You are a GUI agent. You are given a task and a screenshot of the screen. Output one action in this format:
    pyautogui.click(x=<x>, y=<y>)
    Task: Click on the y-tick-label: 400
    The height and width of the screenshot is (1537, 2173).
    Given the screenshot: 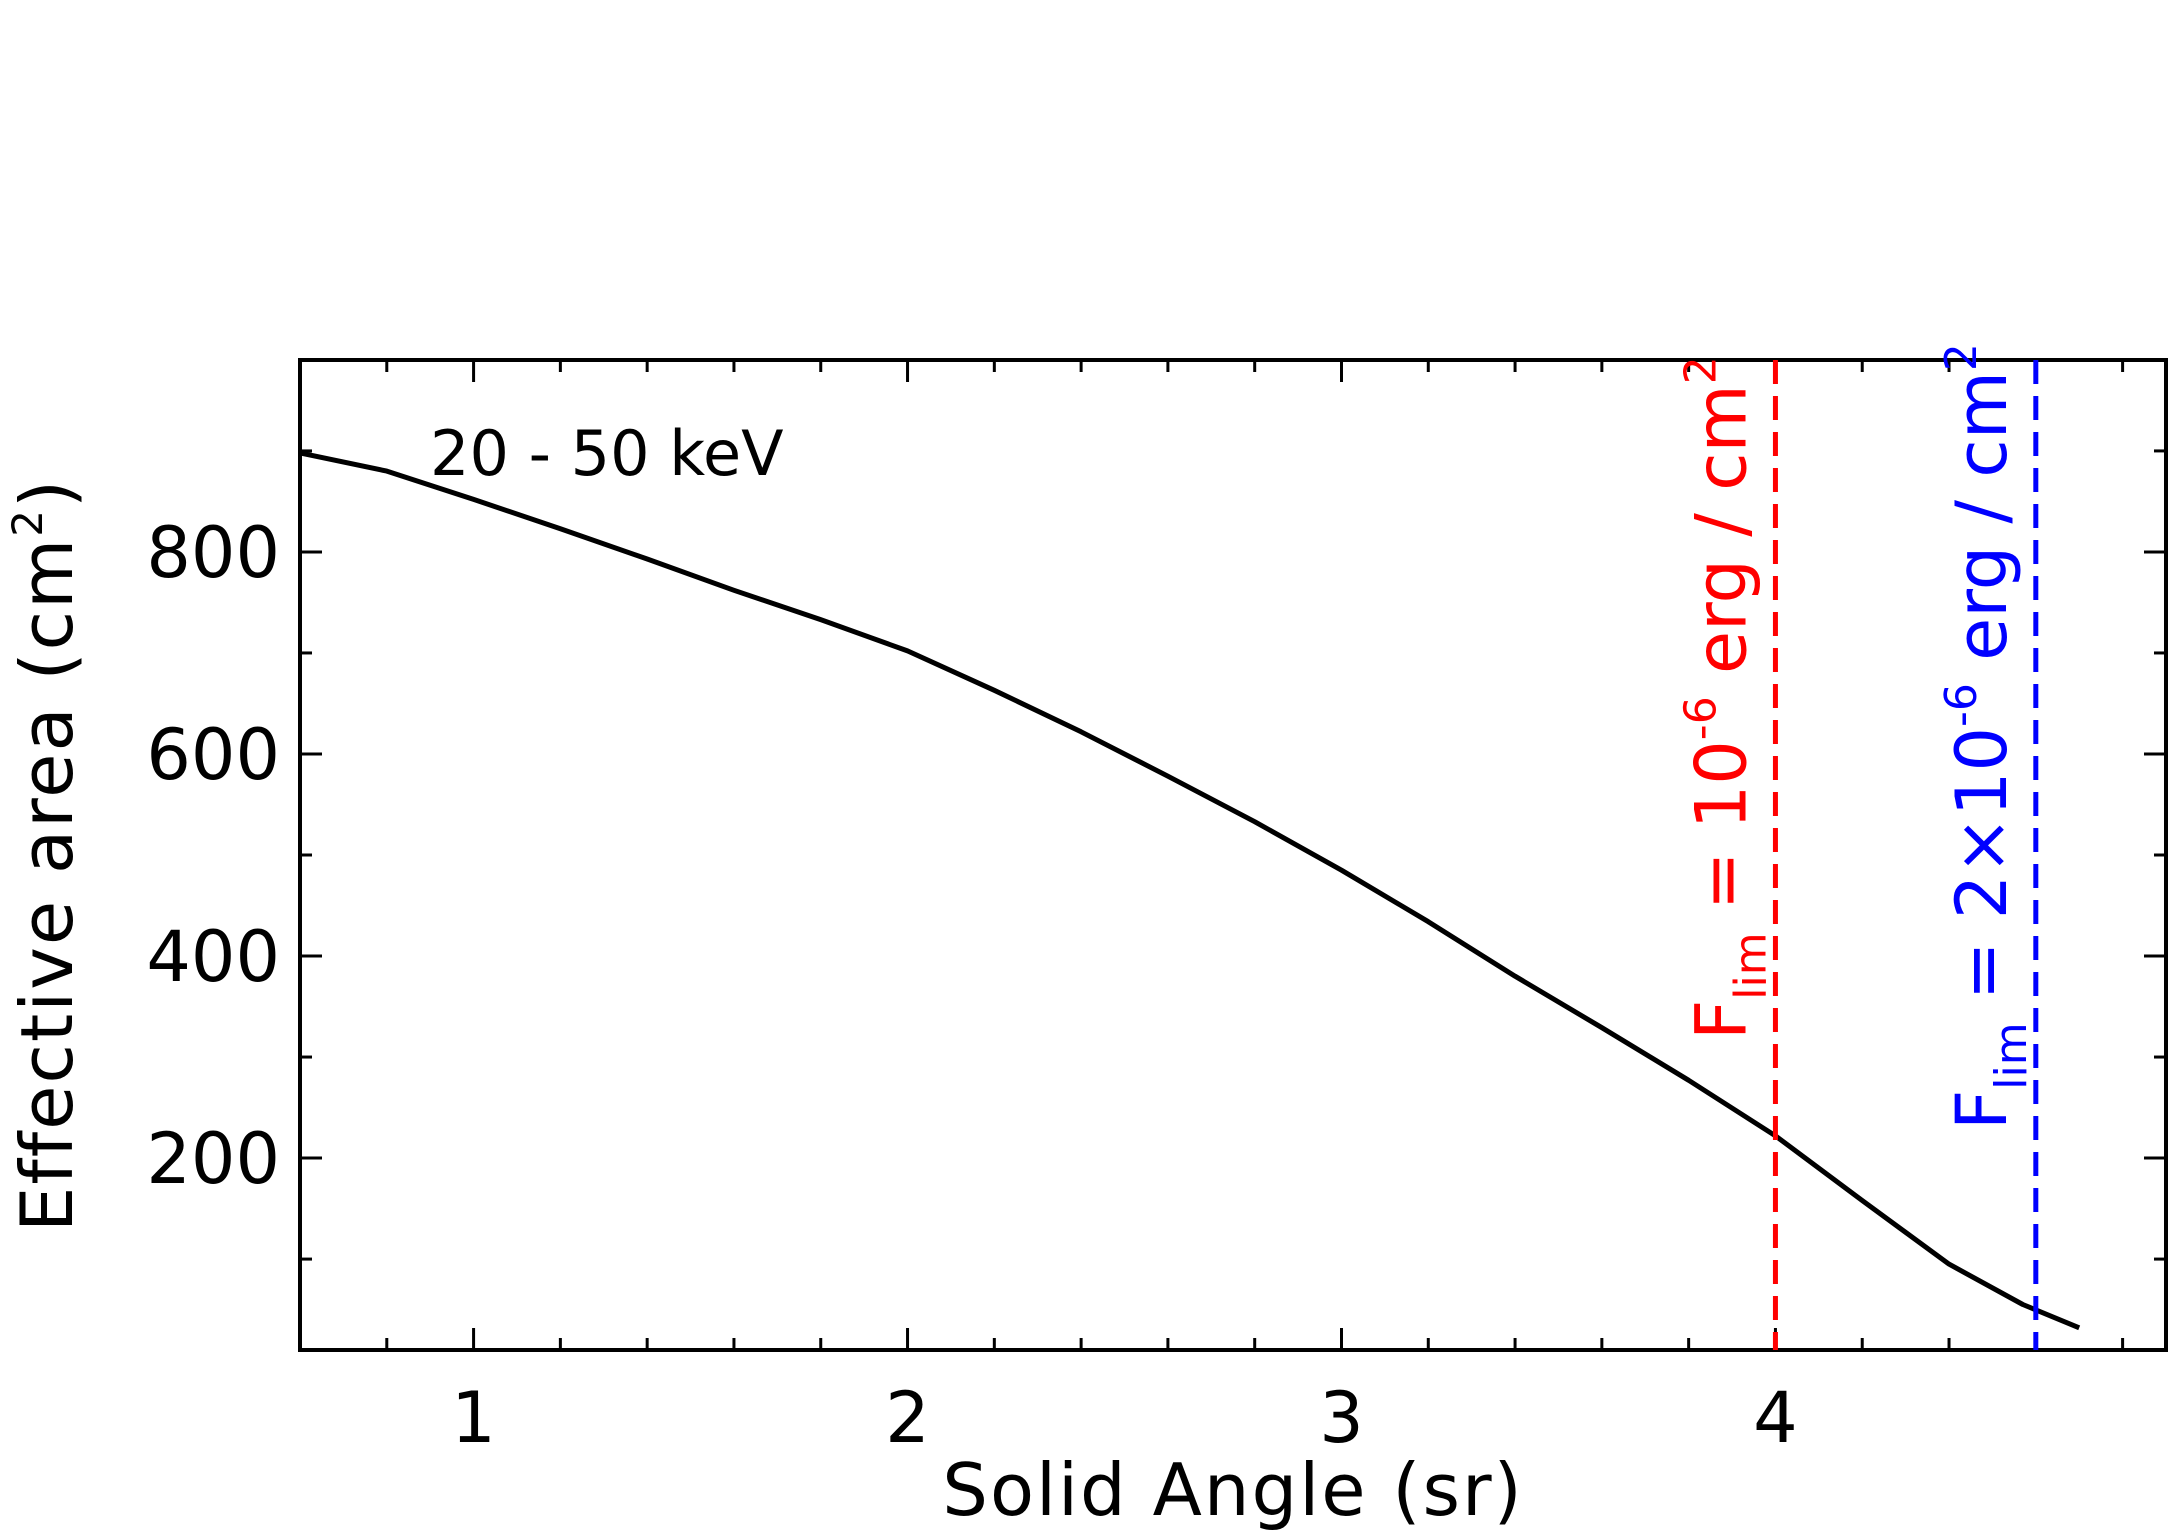 What is the action you would take?
    pyautogui.click(x=213, y=957)
    